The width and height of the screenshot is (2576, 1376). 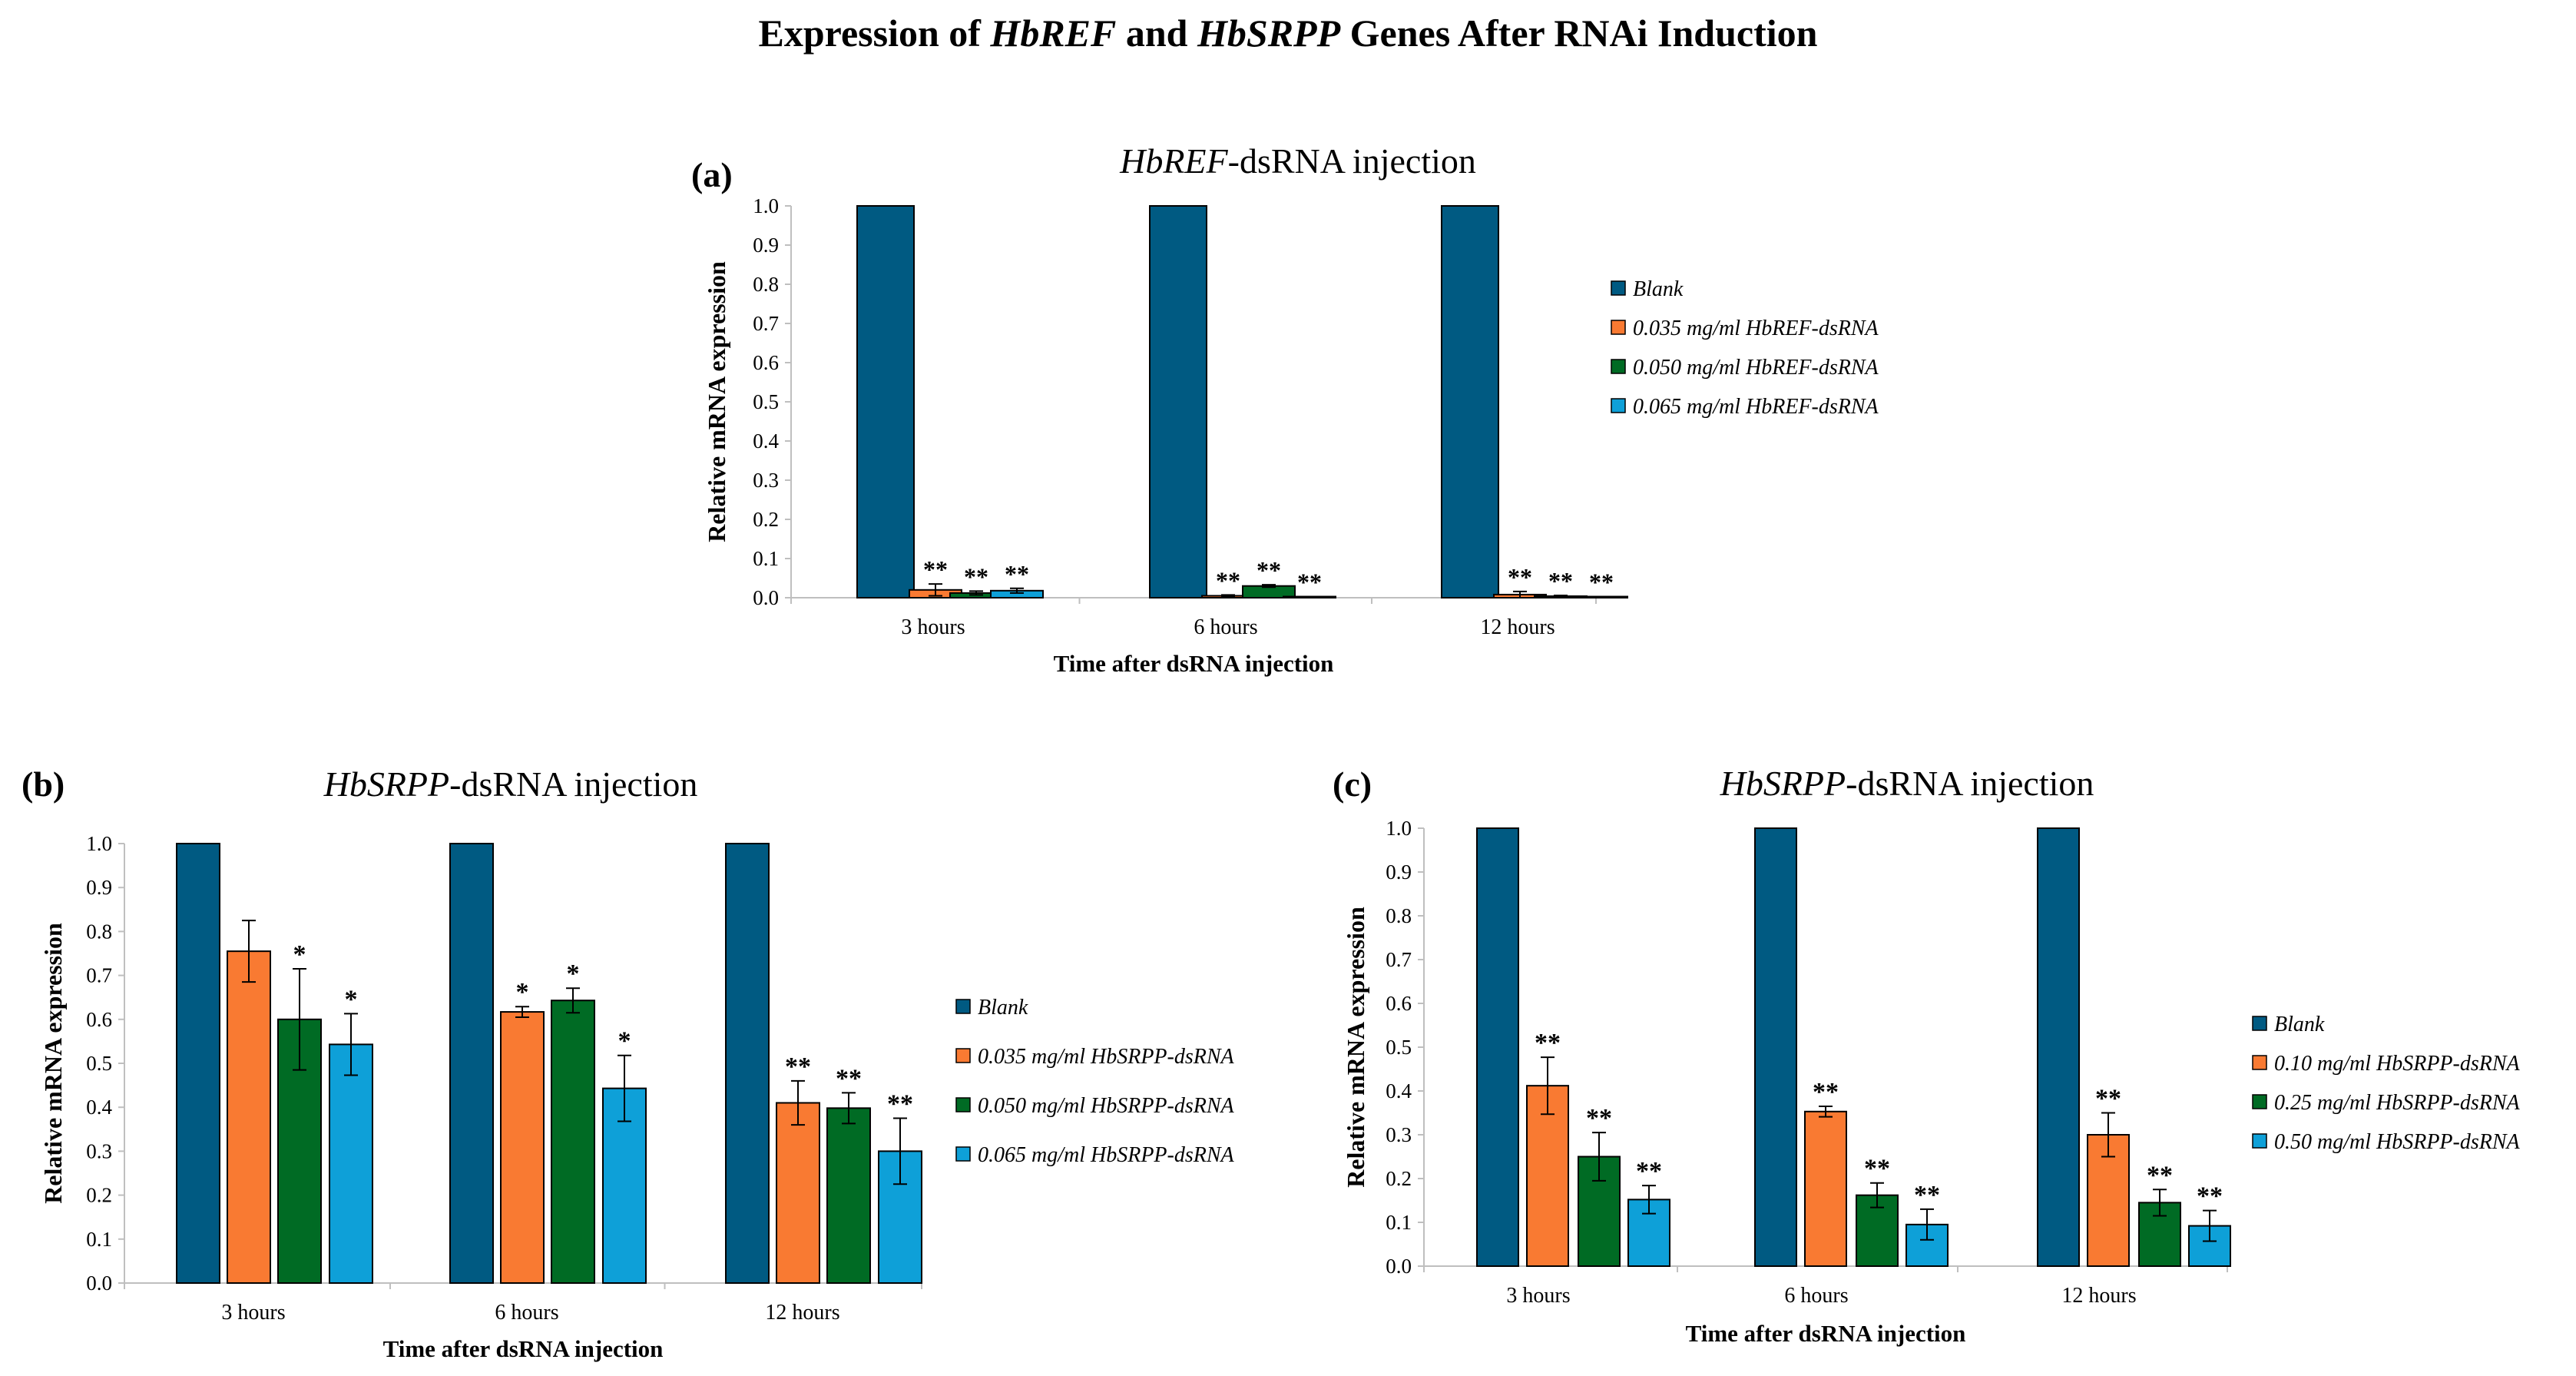 I want to click on y-tick-label: 0.7, so click(x=766, y=323).